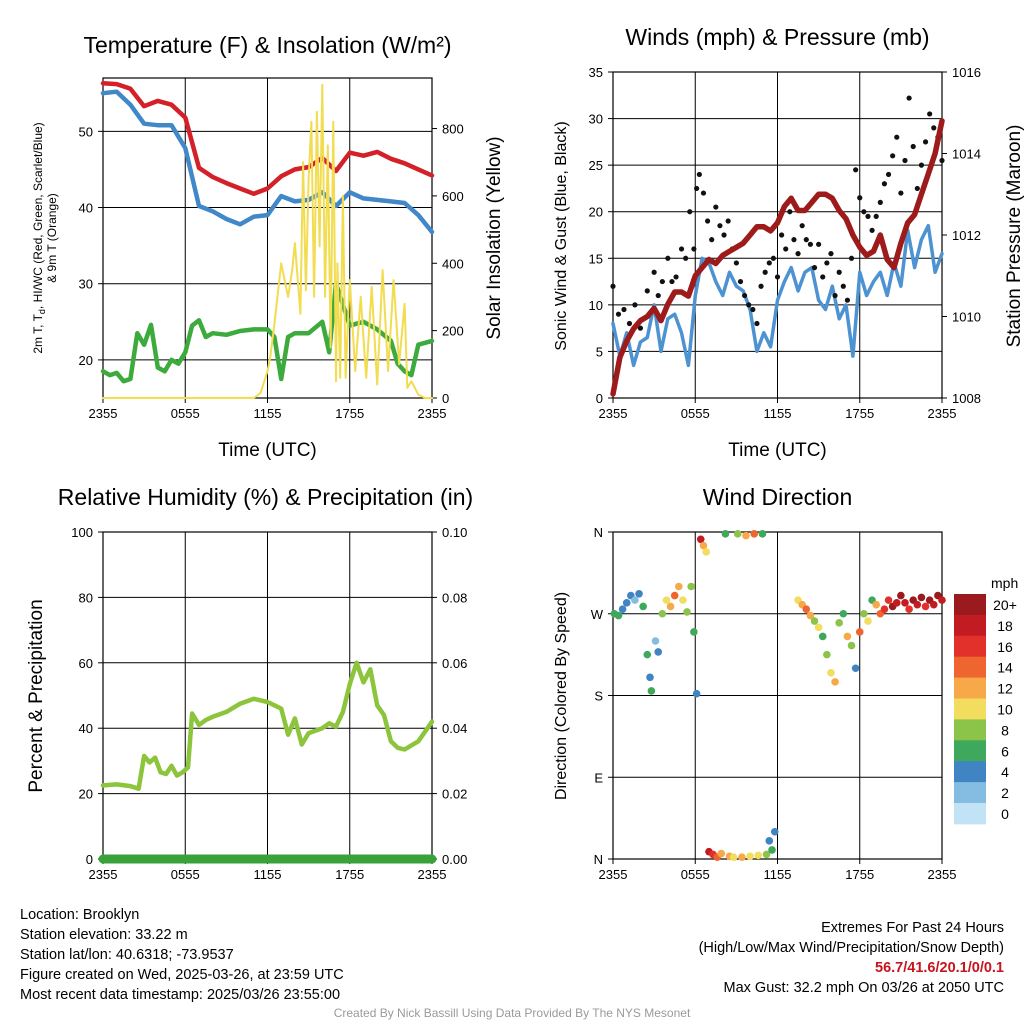 Image resolution: width=1024 pixels, height=1024 pixels. I want to click on chart-title: Temperature (F) & Insolation (W/m²), so click(267, 45).